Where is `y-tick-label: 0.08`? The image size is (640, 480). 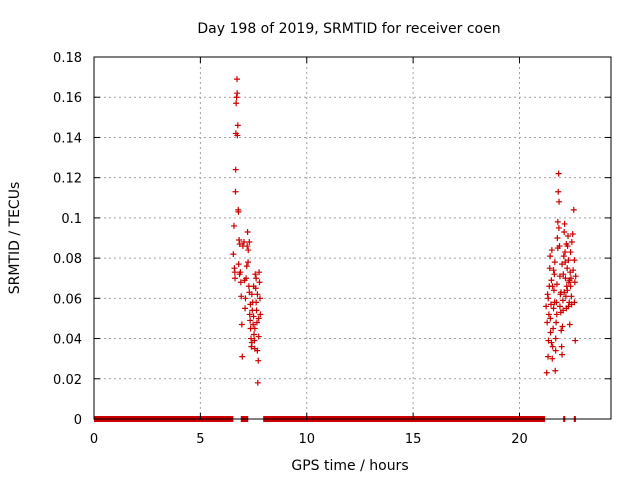
y-tick-label: 0.08 is located at coordinates (67, 259).